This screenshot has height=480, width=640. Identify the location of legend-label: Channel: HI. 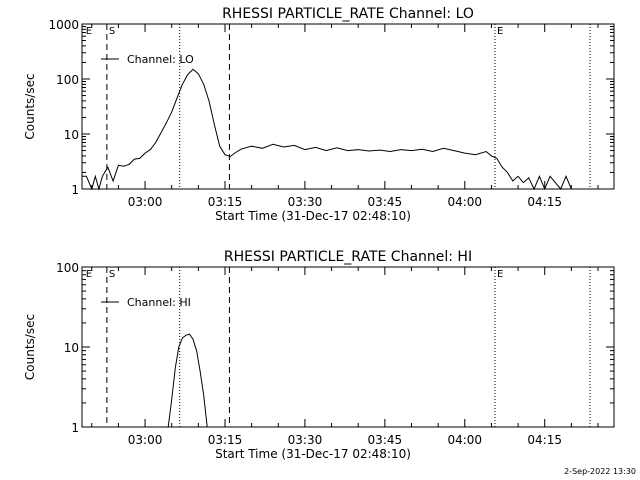
(159, 302).